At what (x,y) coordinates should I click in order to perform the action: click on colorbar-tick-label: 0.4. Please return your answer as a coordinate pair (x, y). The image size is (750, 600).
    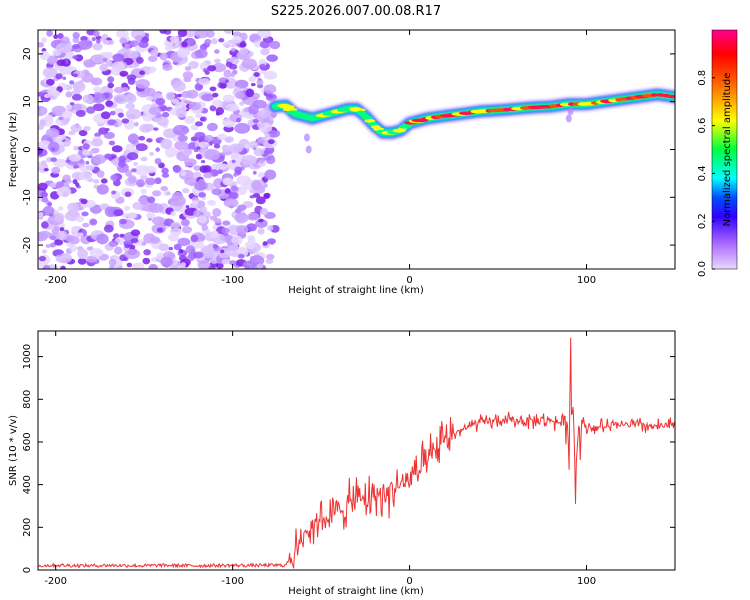
    Looking at the image, I should click on (702, 173).